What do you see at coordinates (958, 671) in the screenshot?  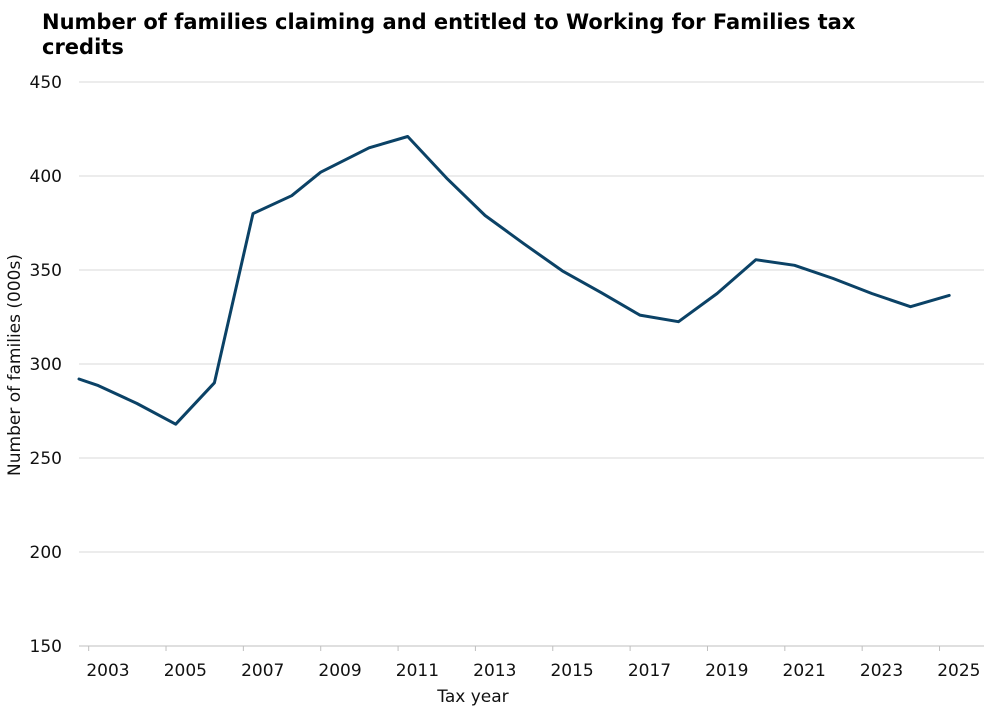 I see `x-tick-label: 2025` at bounding box center [958, 671].